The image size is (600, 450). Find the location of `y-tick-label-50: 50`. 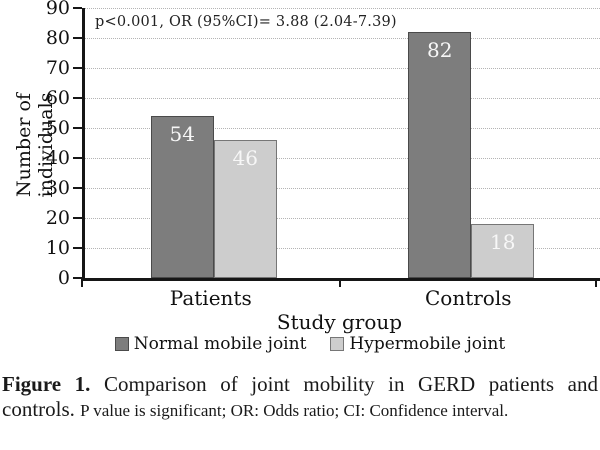

y-tick-label-50: 50 is located at coordinates (57, 128).